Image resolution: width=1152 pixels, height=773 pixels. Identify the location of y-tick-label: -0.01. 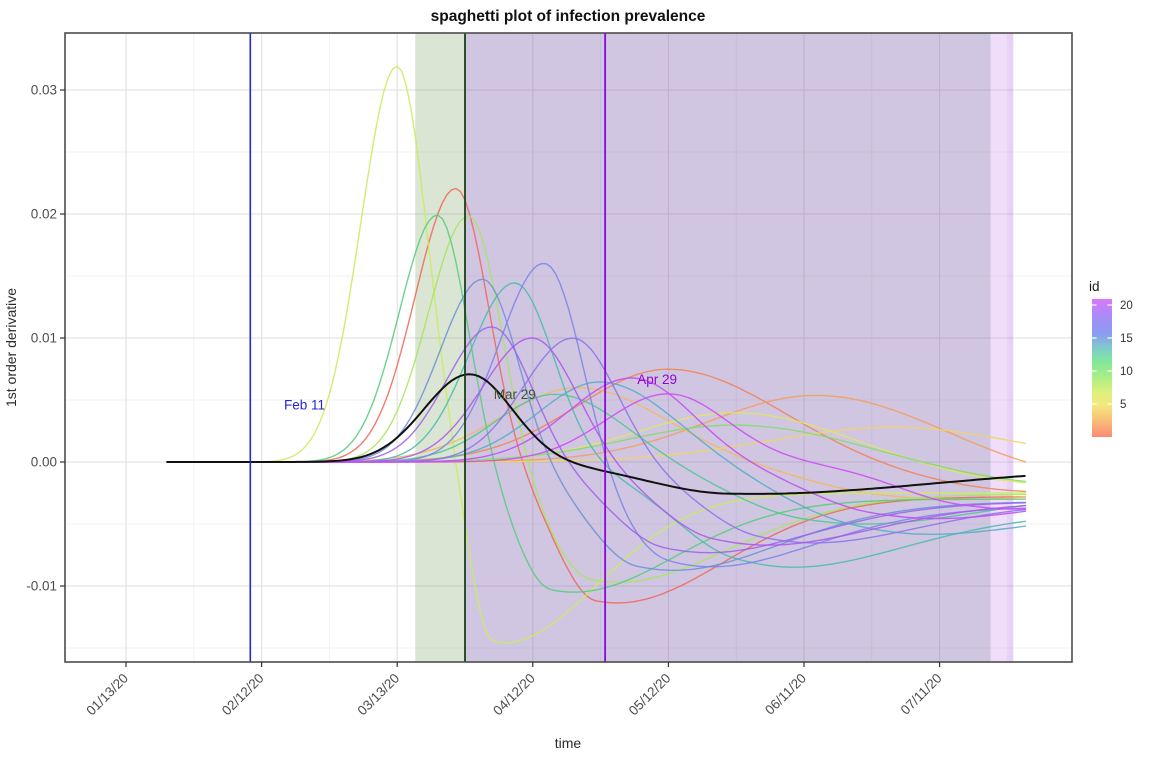
(41, 586).